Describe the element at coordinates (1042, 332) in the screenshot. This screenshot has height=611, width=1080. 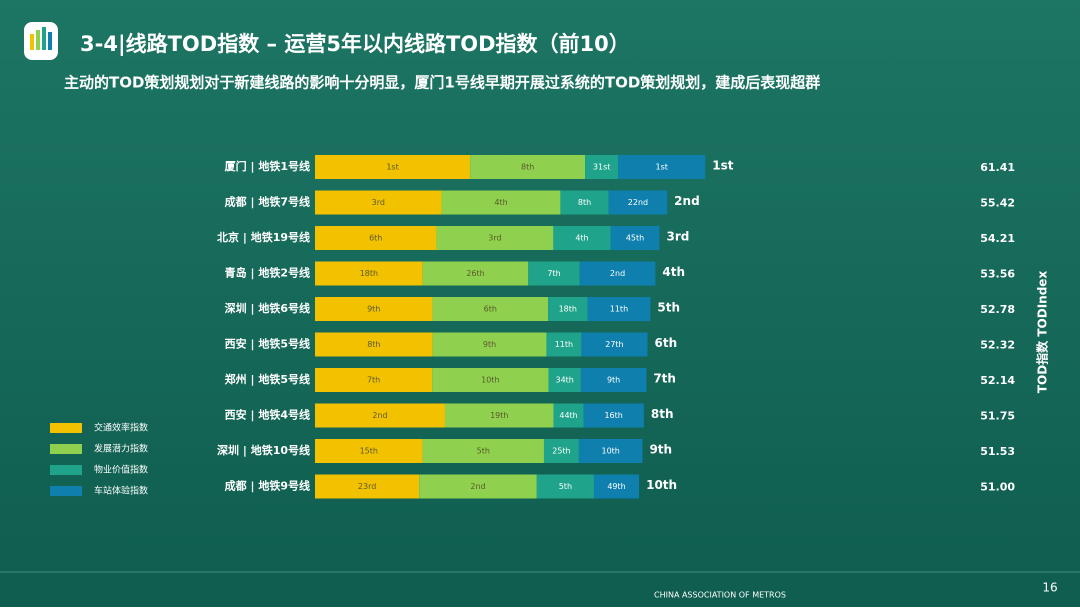
I see `y2-axis-label: TOD指数 TODIndex` at that location.